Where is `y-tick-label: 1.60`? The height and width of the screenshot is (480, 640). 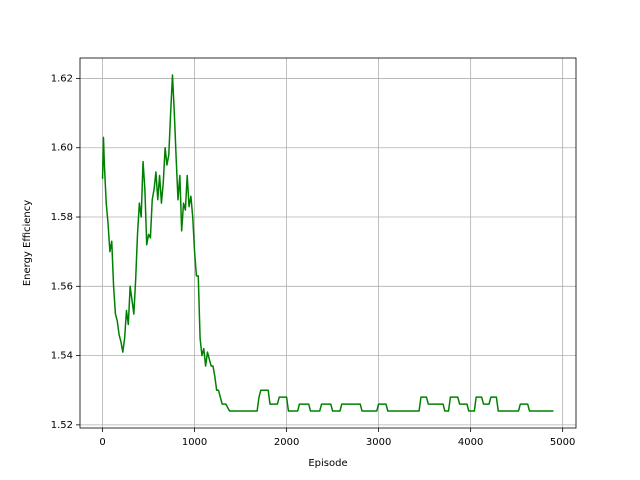 y-tick-label: 1.60 is located at coordinates (62, 148).